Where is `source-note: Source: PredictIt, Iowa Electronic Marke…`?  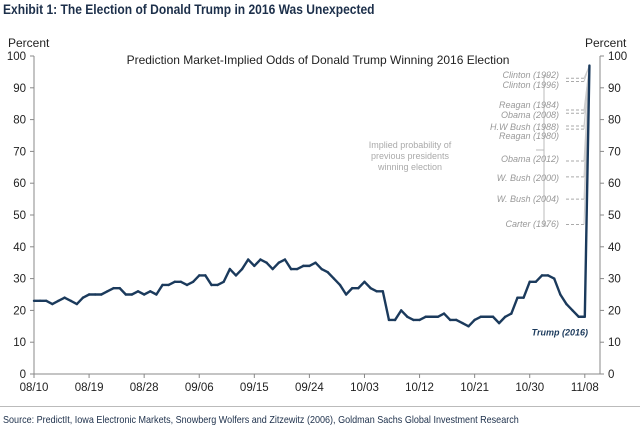
source-note: Source: PredictIt, Iowa Electronic Marke… is located at coordinates (261, 420).